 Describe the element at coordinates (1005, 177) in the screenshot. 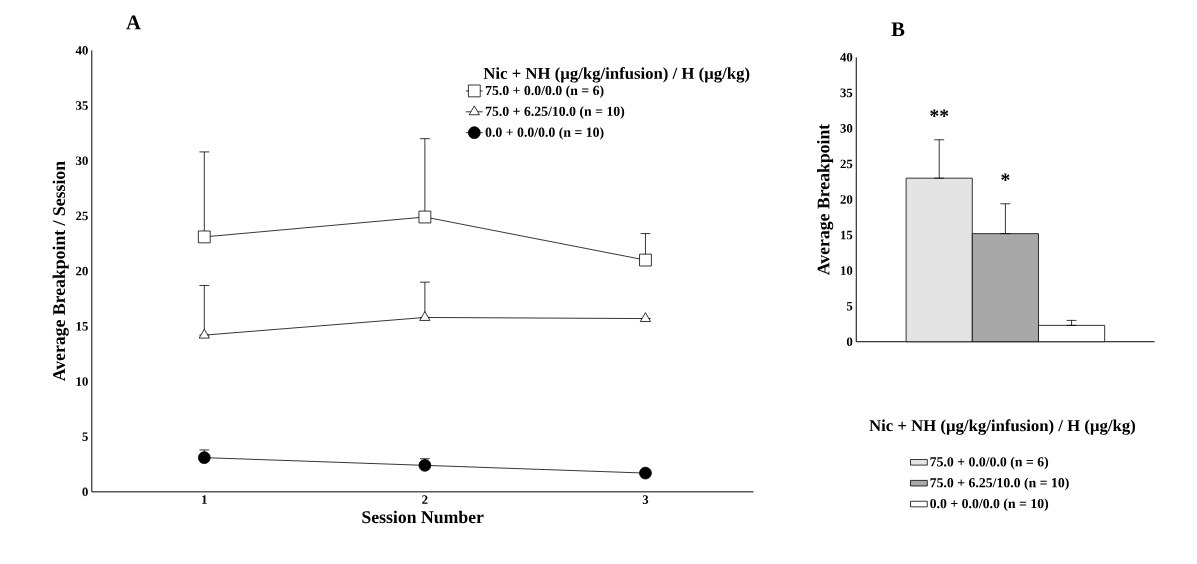

I see `annotation: *` at that location.